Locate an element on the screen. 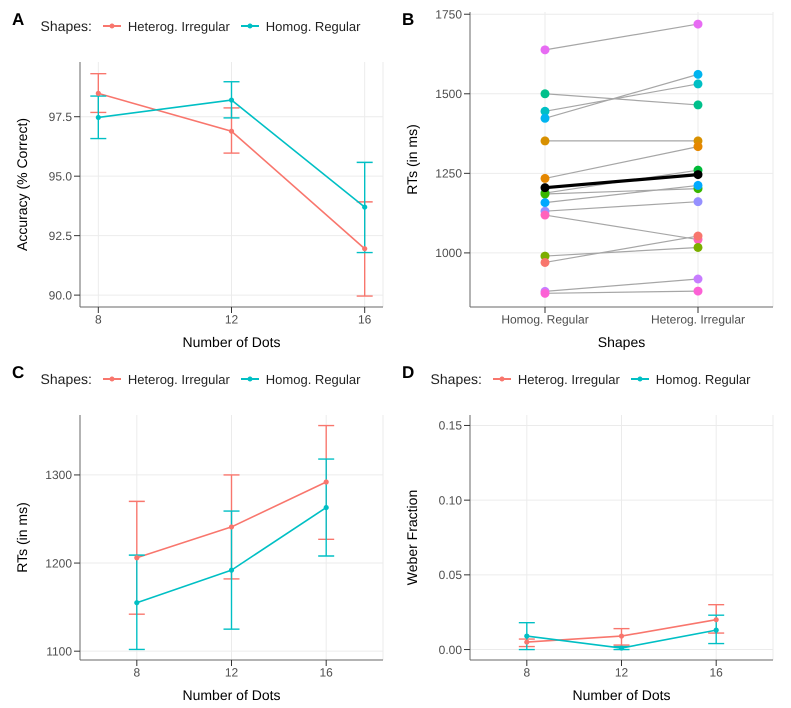  y-tick-label: 95.0 is located at coordinates (60, 176).